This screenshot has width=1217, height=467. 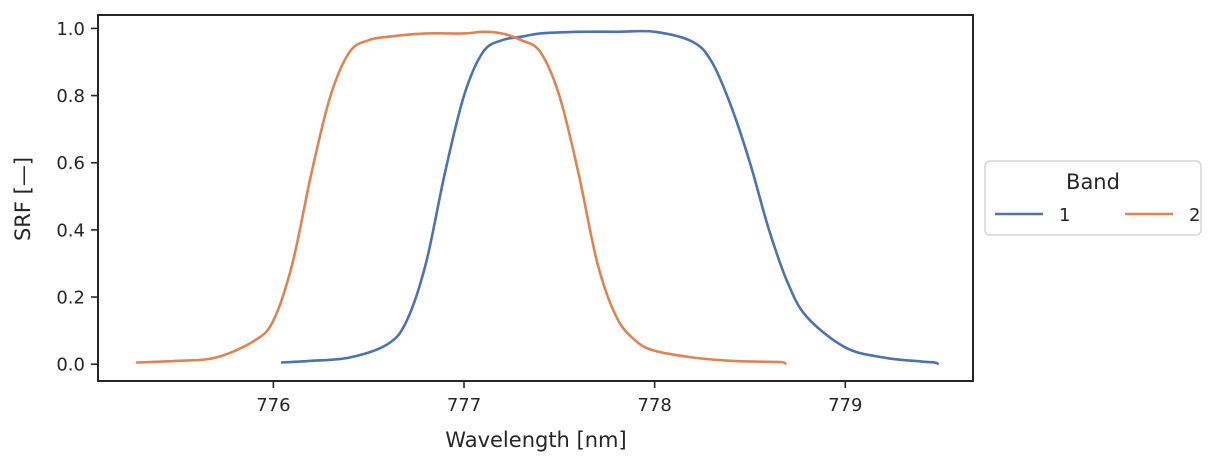 I want to click on y-tick-label: 0.0, so click(x=70, y=365).